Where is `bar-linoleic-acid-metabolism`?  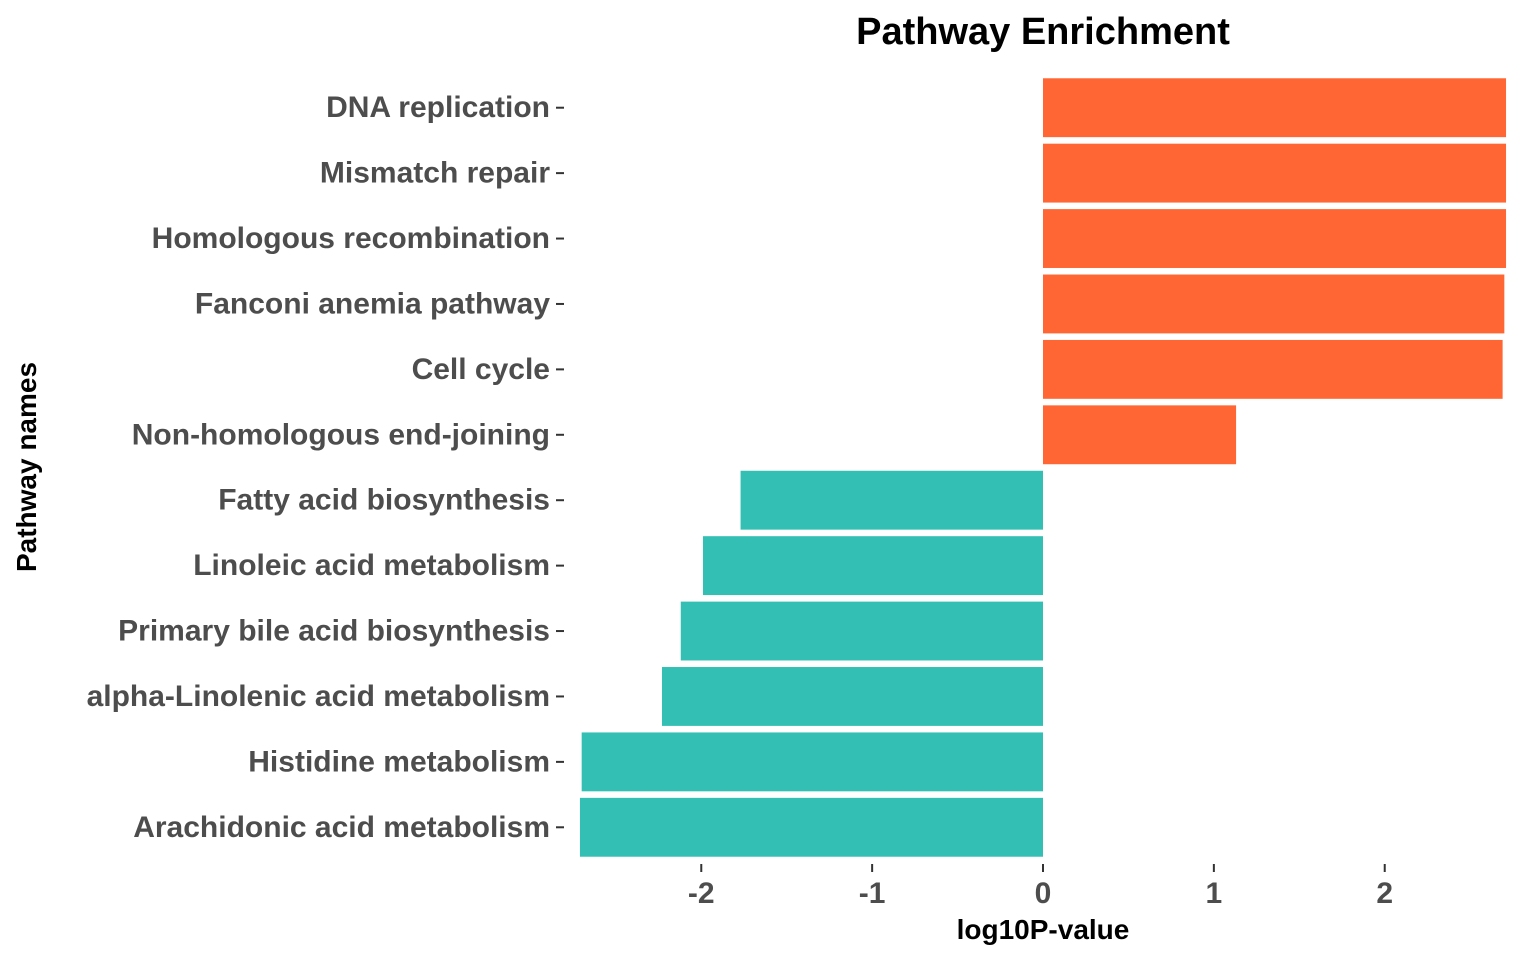
bar-linoleic-acid-metabolism is located at coordinates (872, 566).